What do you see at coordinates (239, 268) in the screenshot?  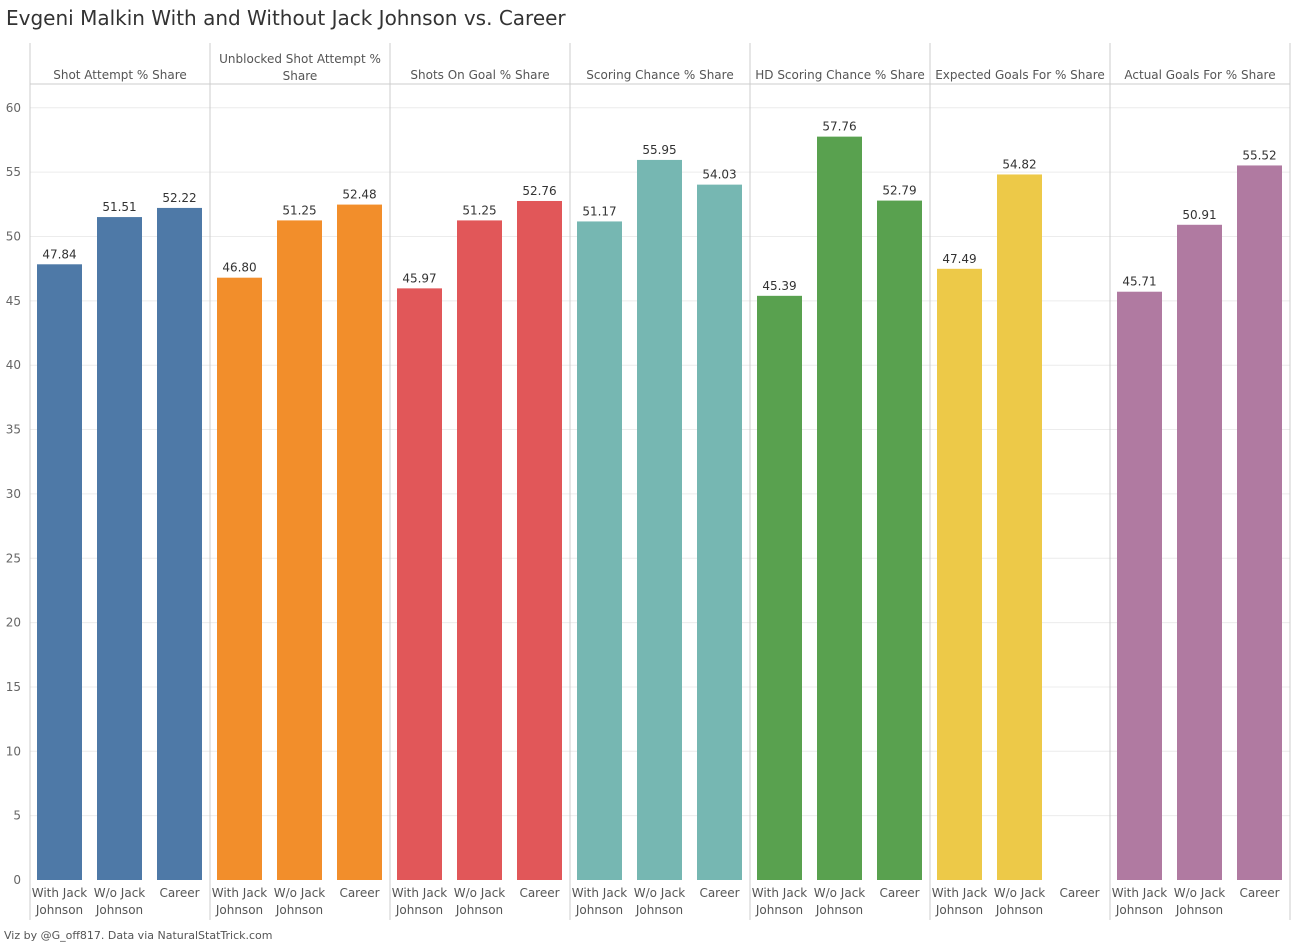 I see `data-label: 46.80` at bounding box center [239, 268].